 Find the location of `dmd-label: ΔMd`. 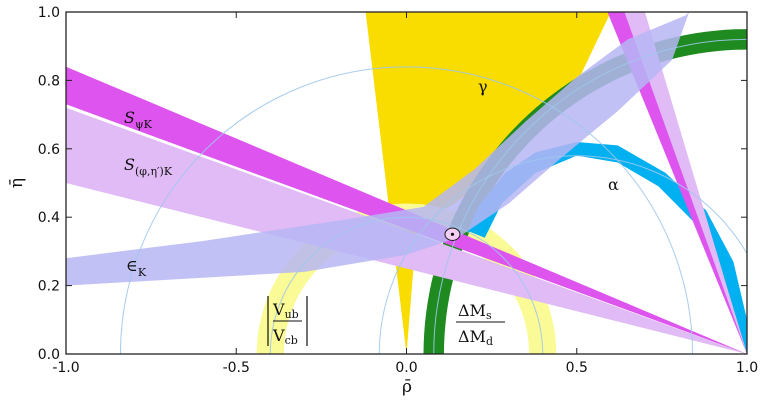

dmd-label: ΔMd is located at coordinates (475, 337).